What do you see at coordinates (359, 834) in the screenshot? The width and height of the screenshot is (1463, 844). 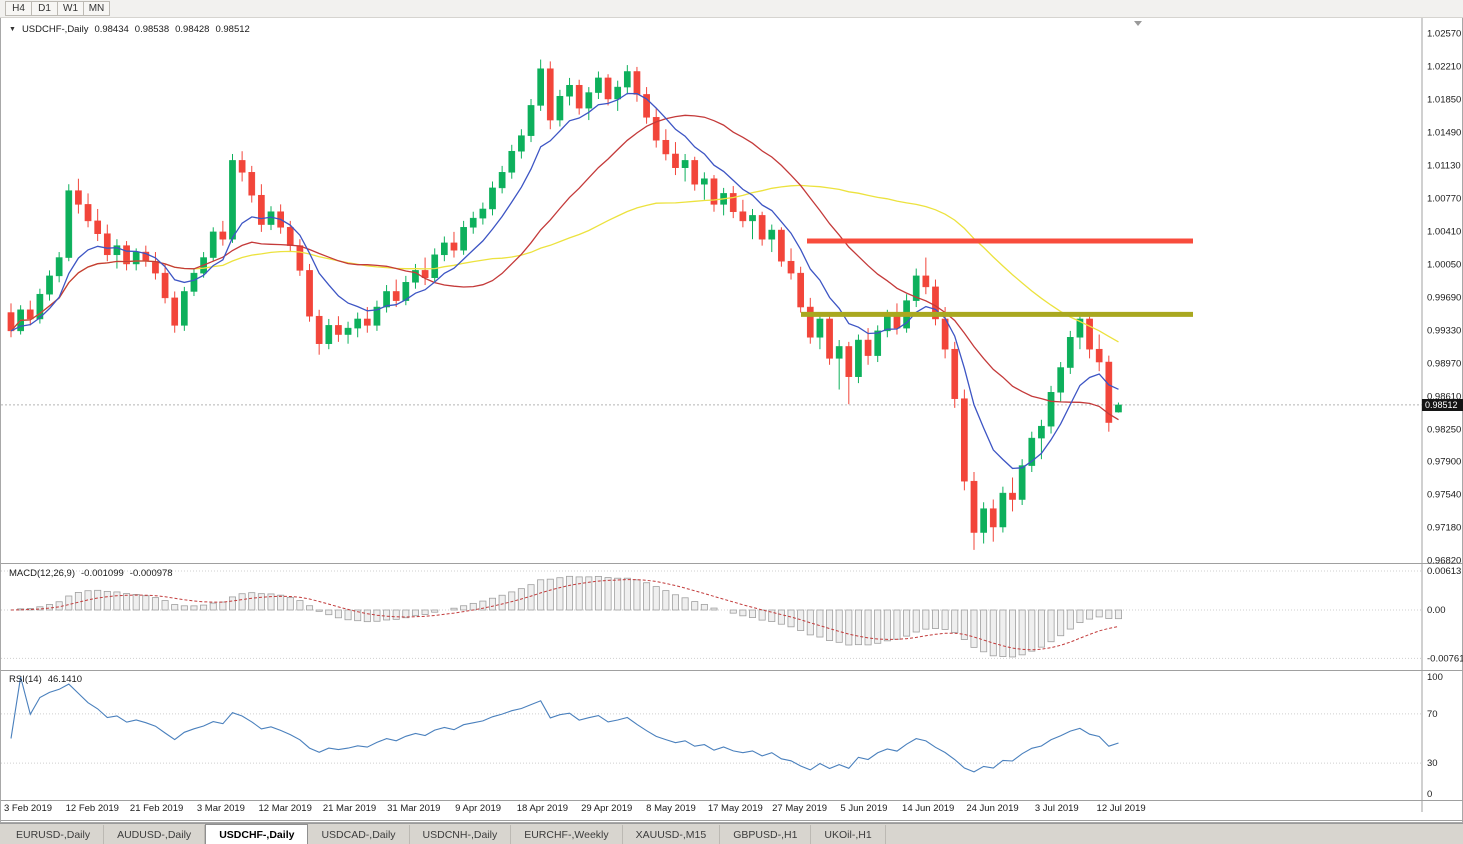 I see `tab-usdcad-daily: USDCAD-,Daily` at bounding box center [359, 834].